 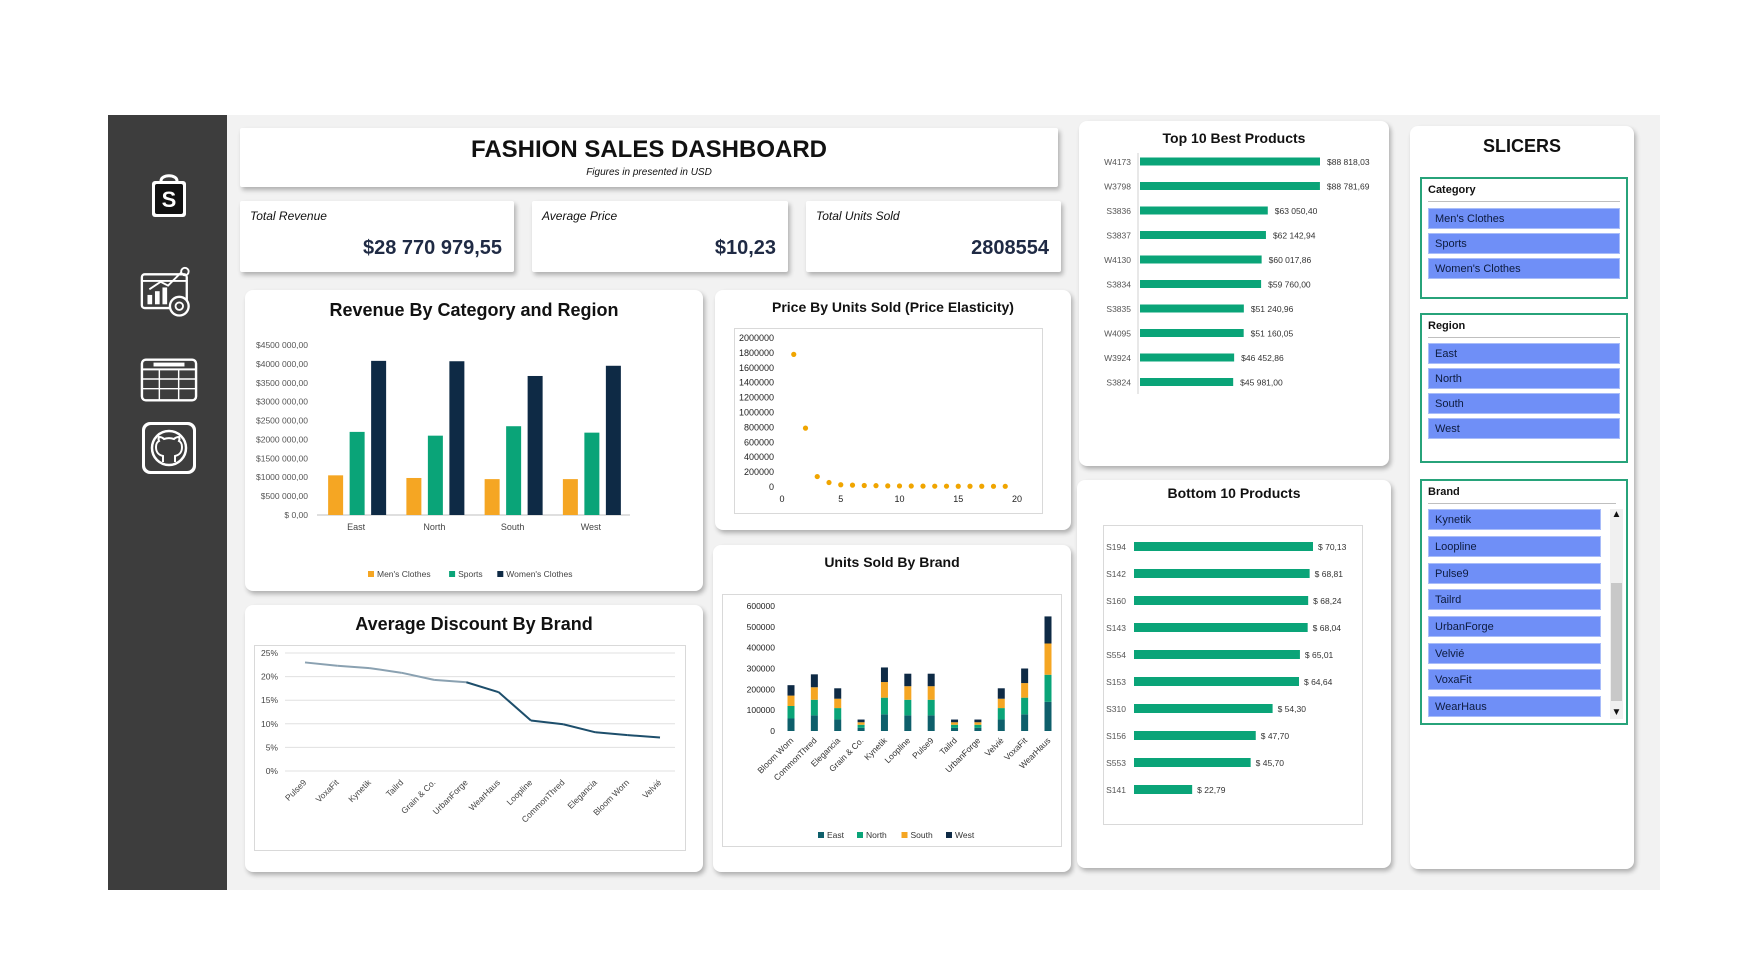 What do you see at coordinates (1514, 573) in the screenshot?
I see `slicer-item-pulse9: Pulse9` at bounding box center [1514, 573].